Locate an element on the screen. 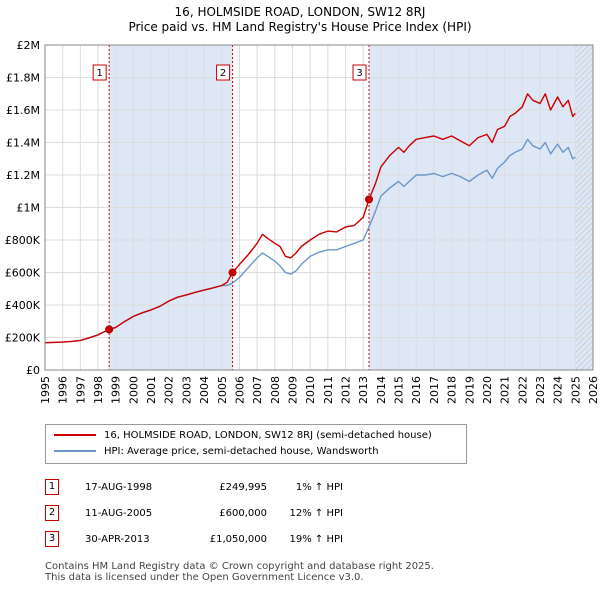 The image size is (600, 590). x-tick-label: 2023 is located at coordinates (540, 390).